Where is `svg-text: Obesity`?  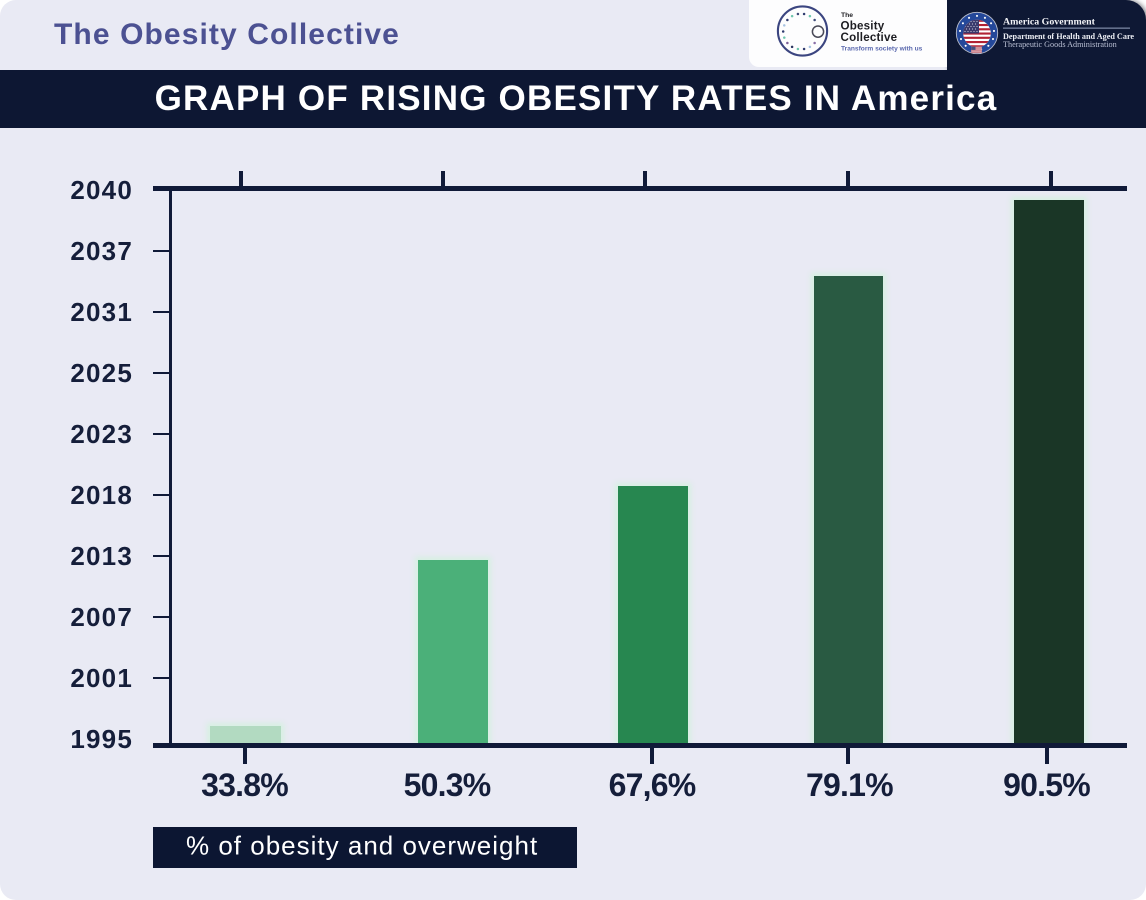 svg-text: Obesity is located at coordinates (863, 26).